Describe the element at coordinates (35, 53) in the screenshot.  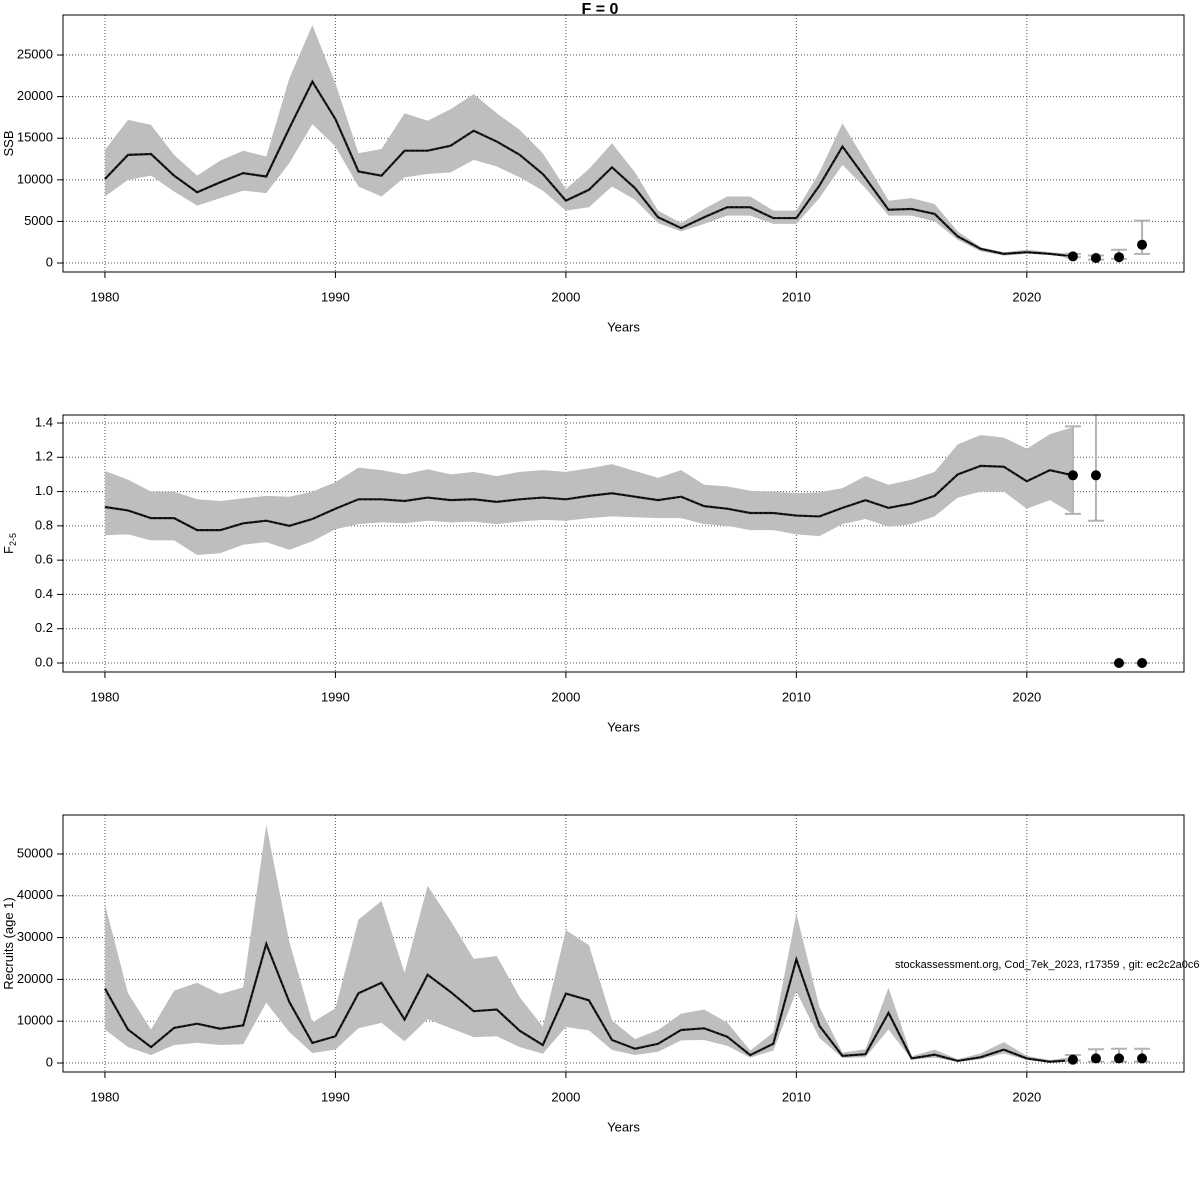
I see `y-tick-label: 25000` at that location.